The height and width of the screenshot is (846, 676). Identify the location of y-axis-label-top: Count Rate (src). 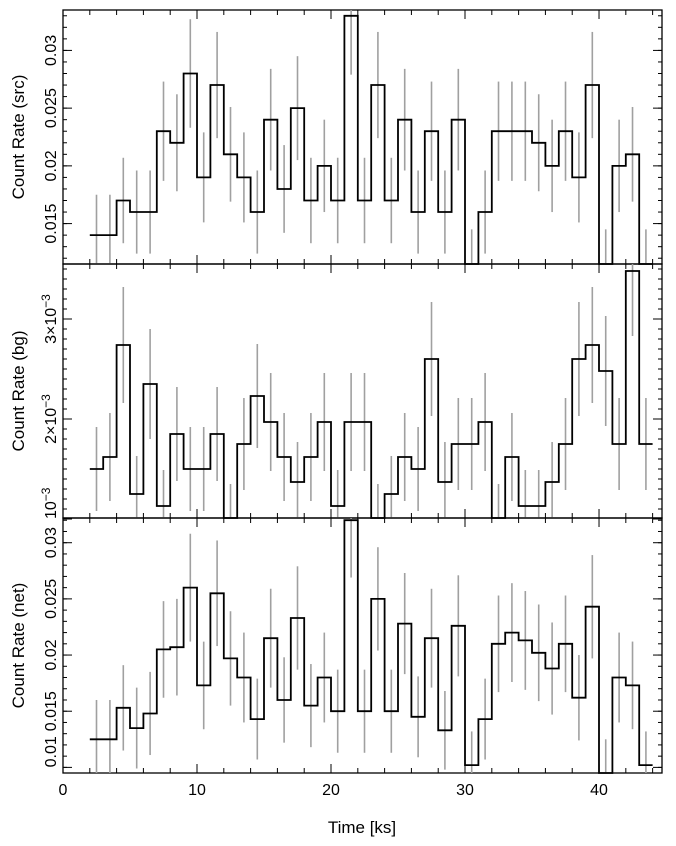
(18, 137).